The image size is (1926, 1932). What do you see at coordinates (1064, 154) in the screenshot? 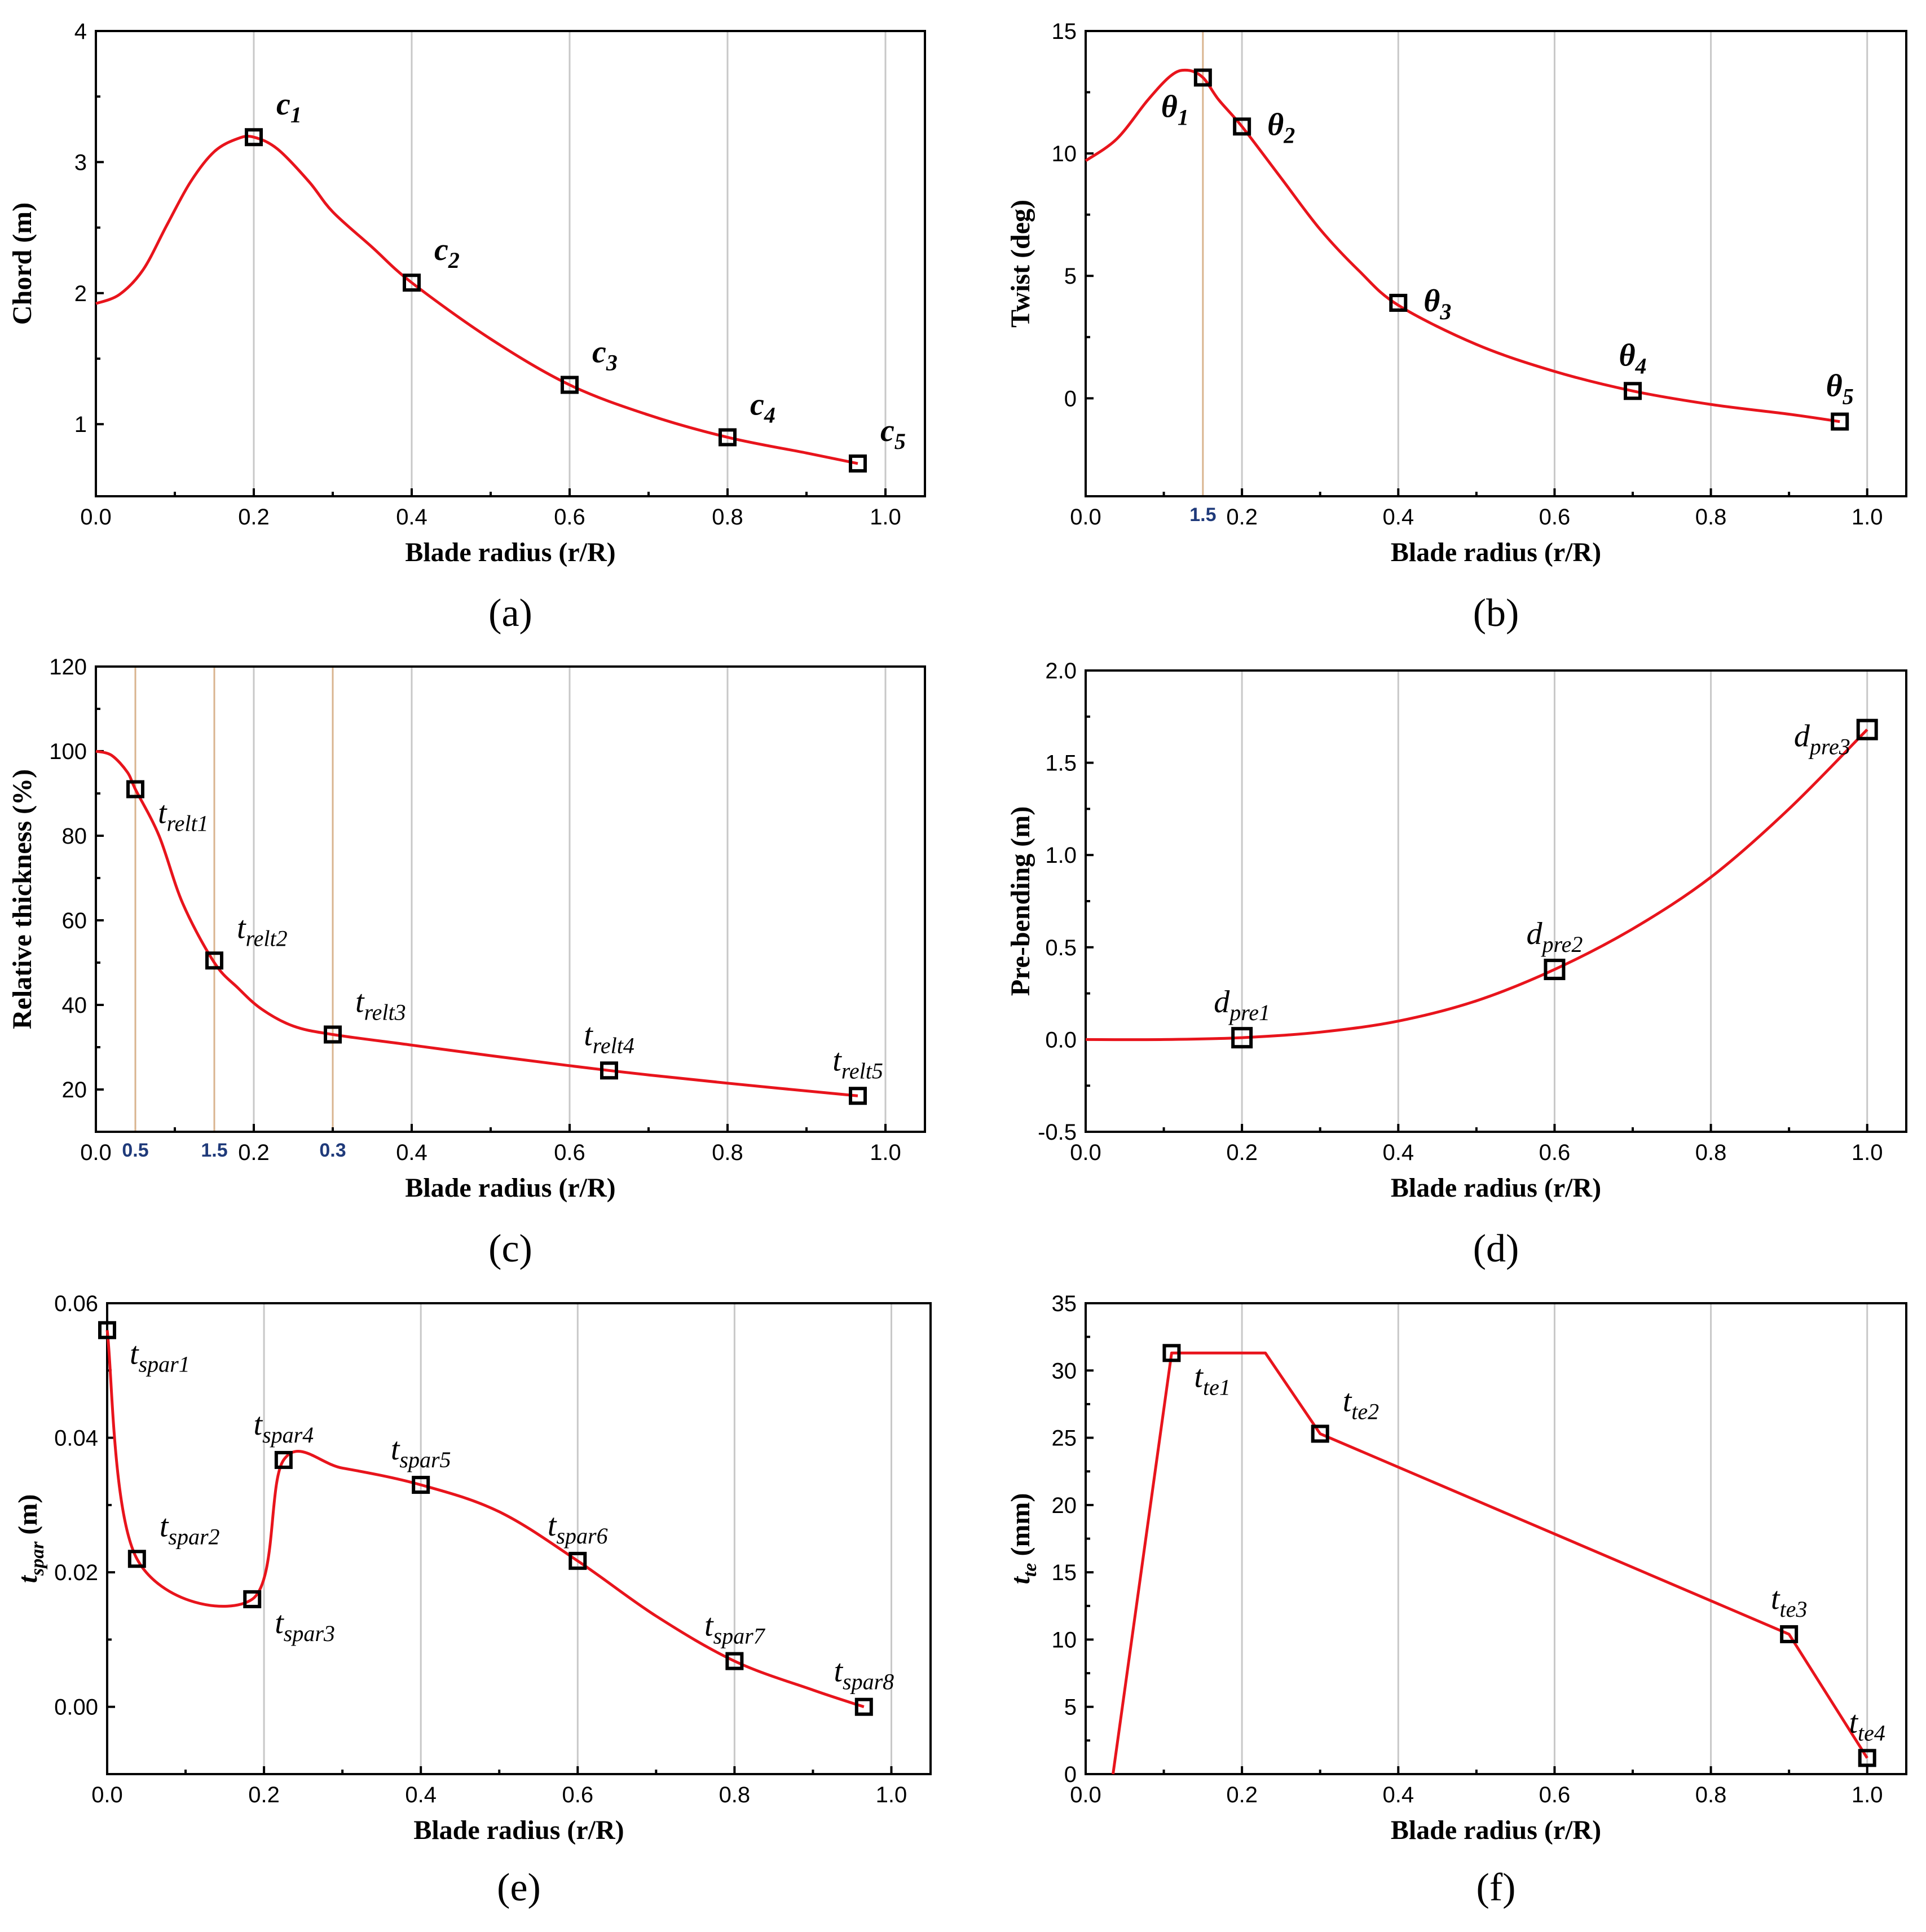
I see `y-tick-label: 10` at bounding box center [1064, 154].